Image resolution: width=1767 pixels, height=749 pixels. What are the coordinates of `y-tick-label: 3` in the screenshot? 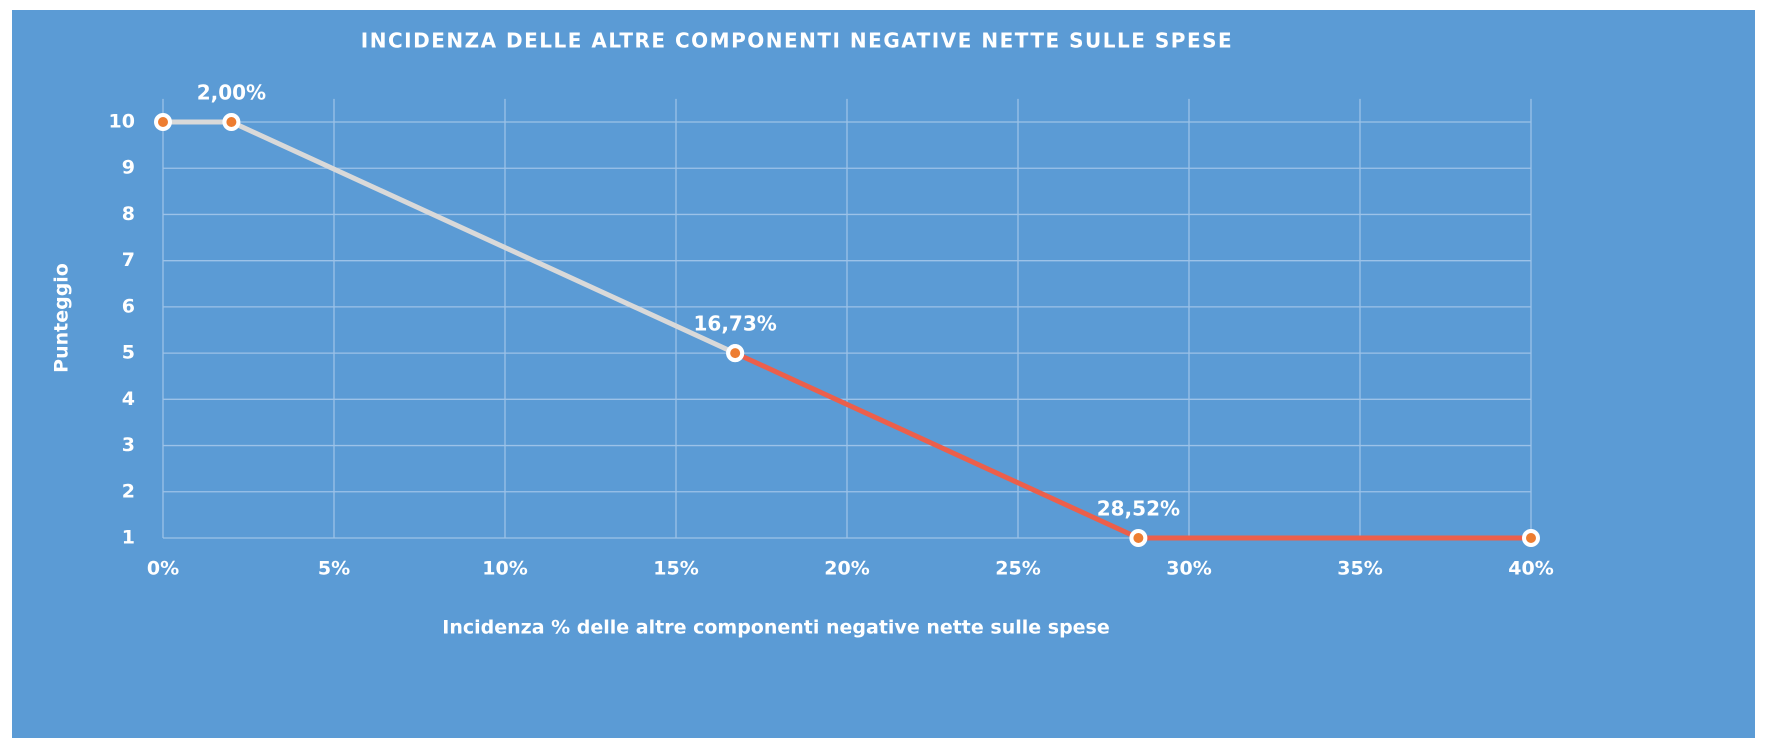 It's located at (128, 445).